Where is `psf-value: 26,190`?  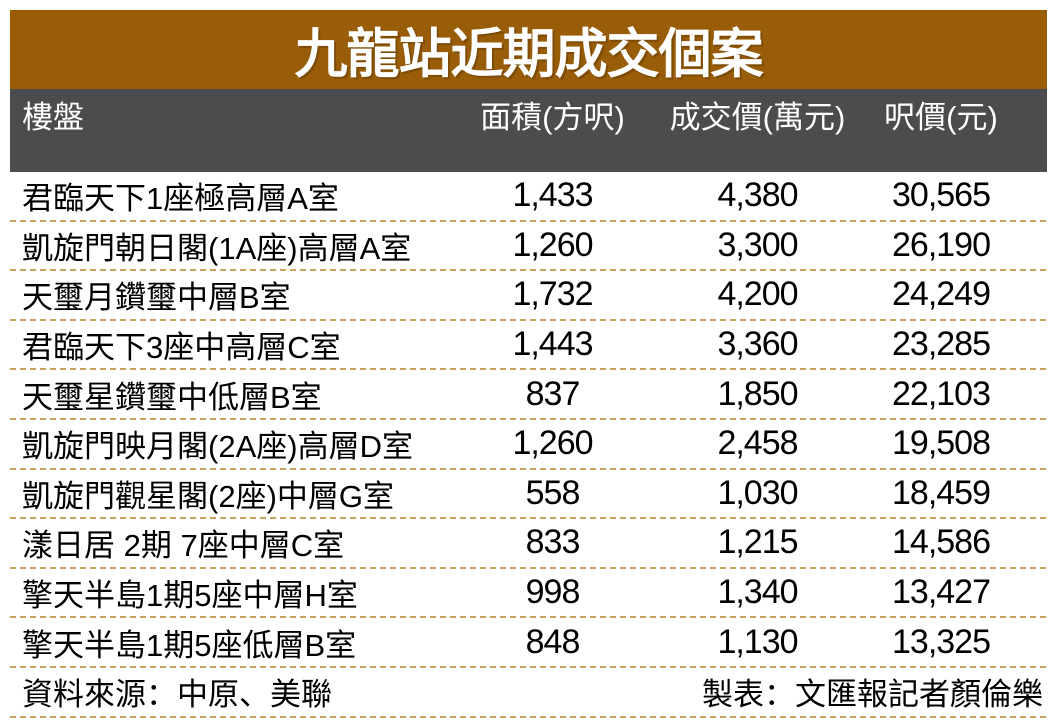
psf-value: 26,190 is located at coordinates (941, 244).